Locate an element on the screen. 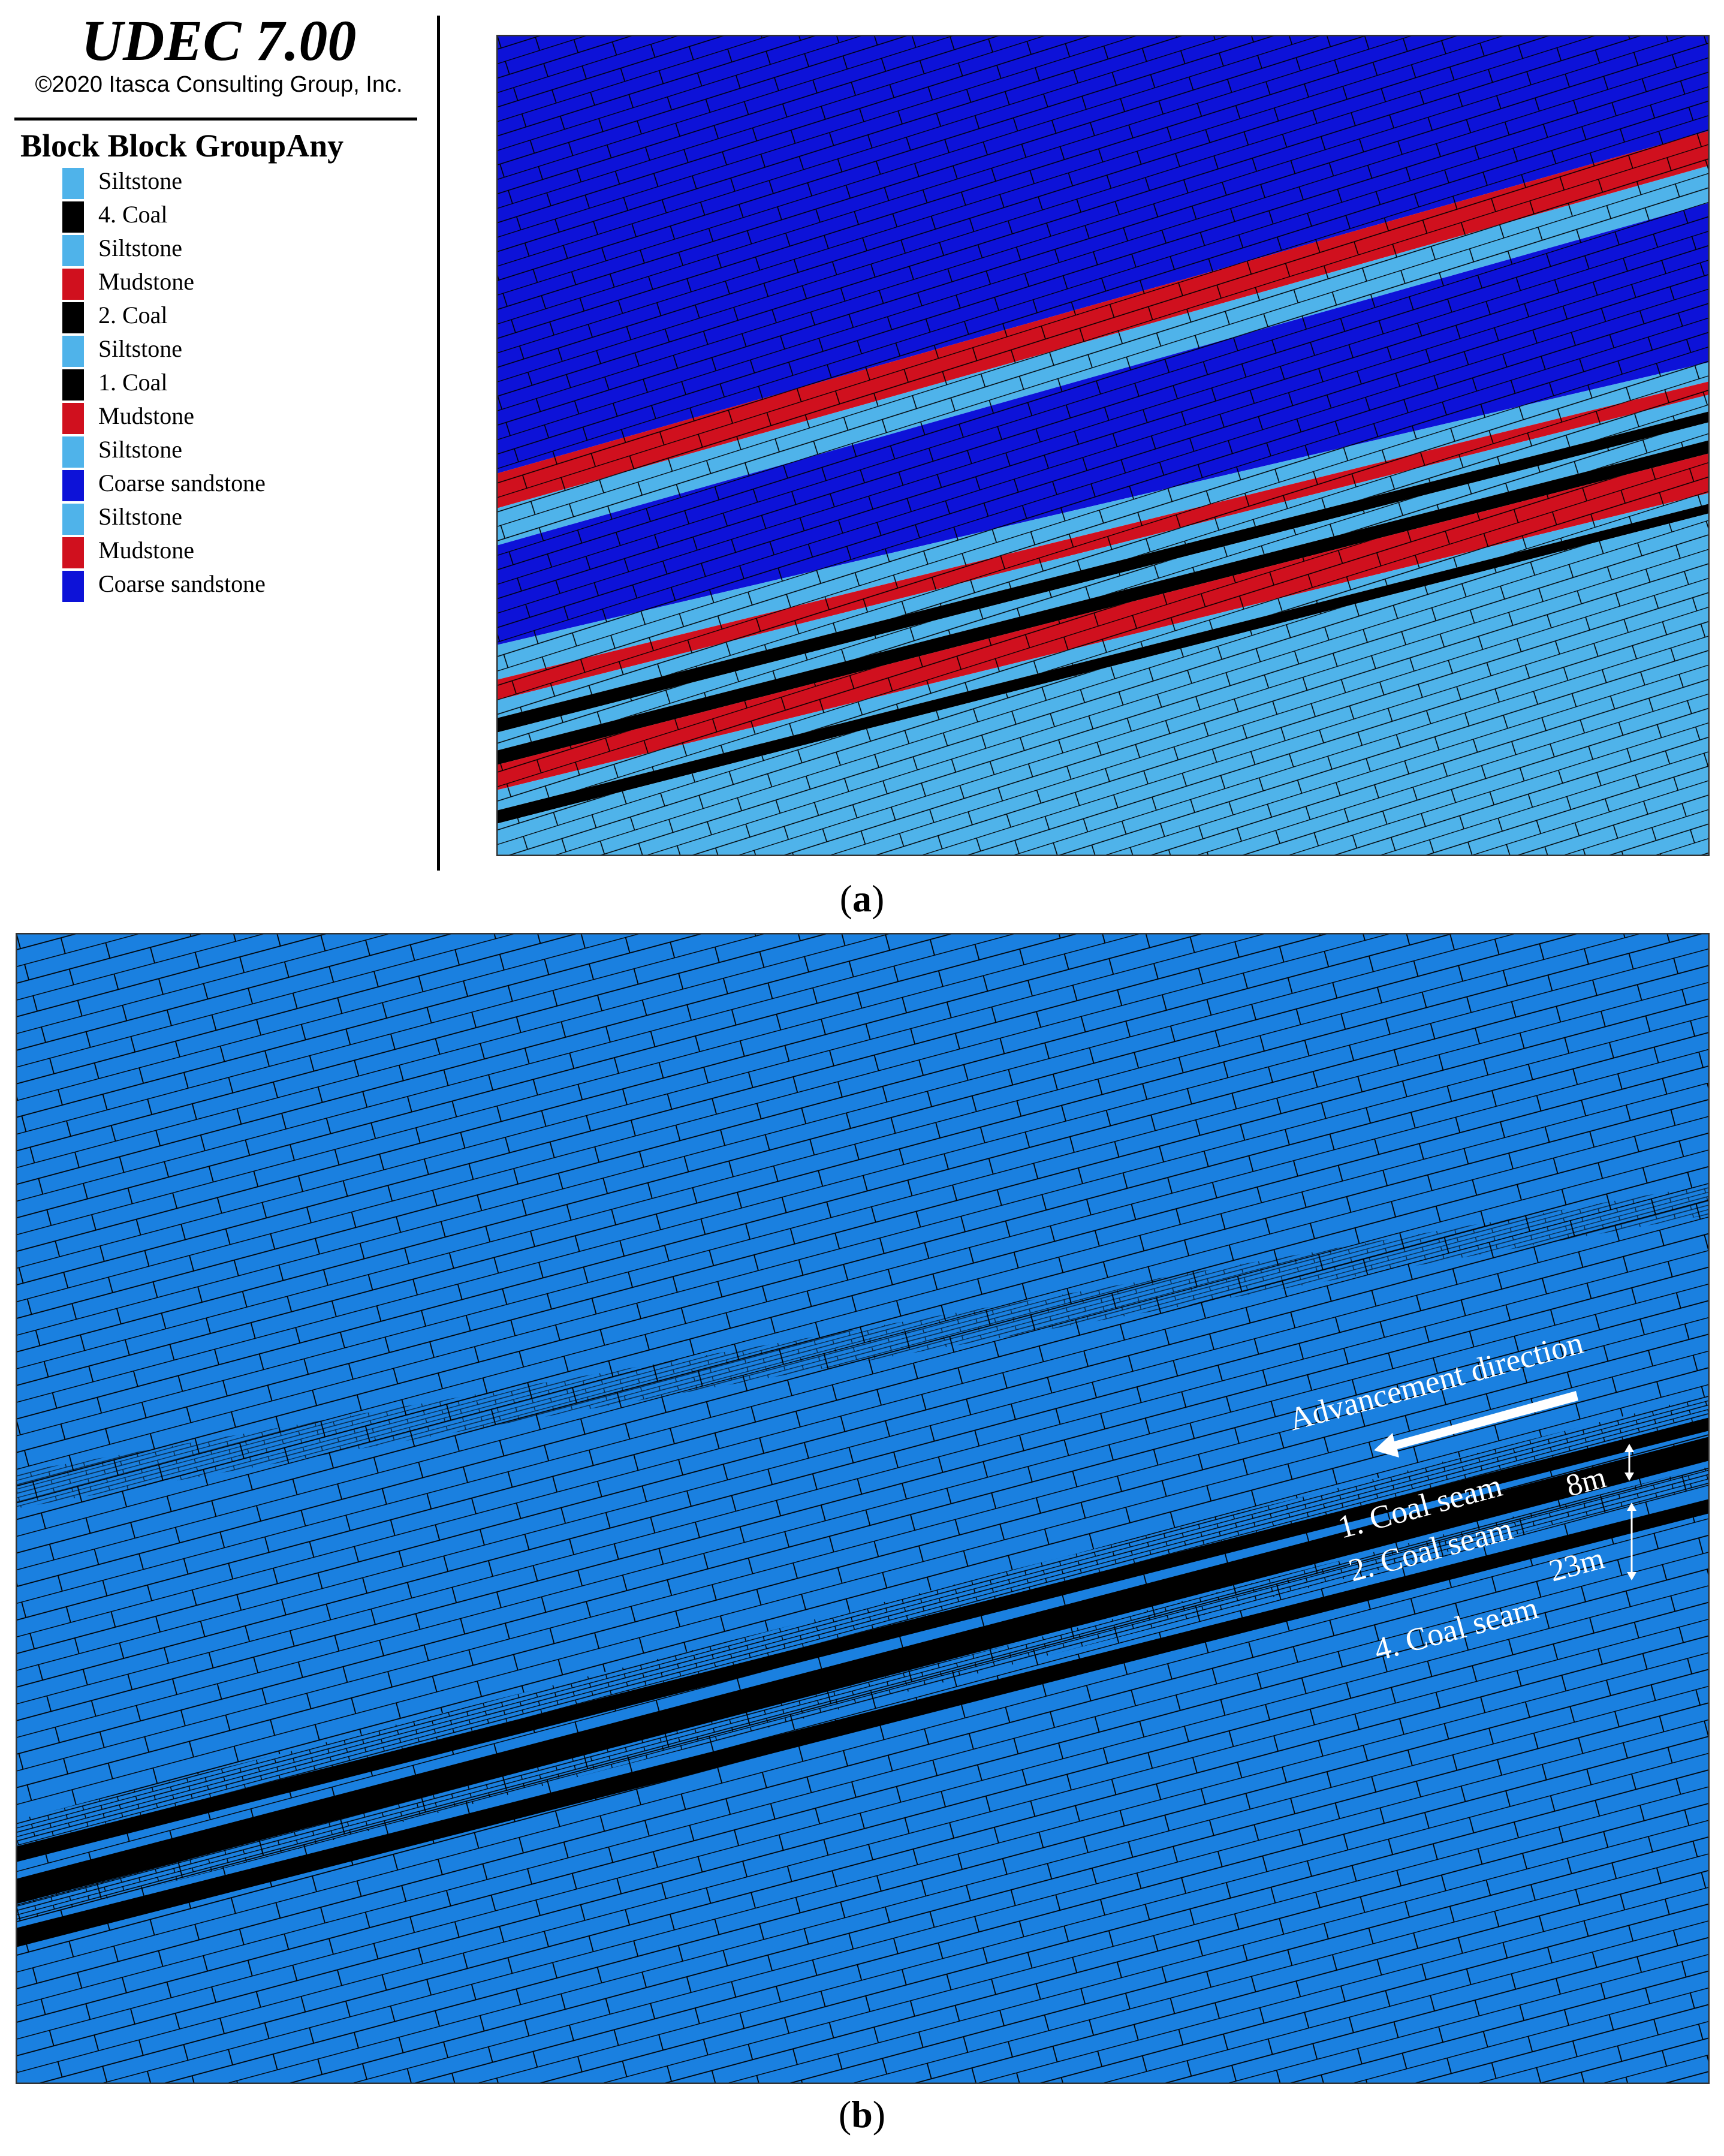  siltstone-between-coal is located at coordinates (1103, 586).